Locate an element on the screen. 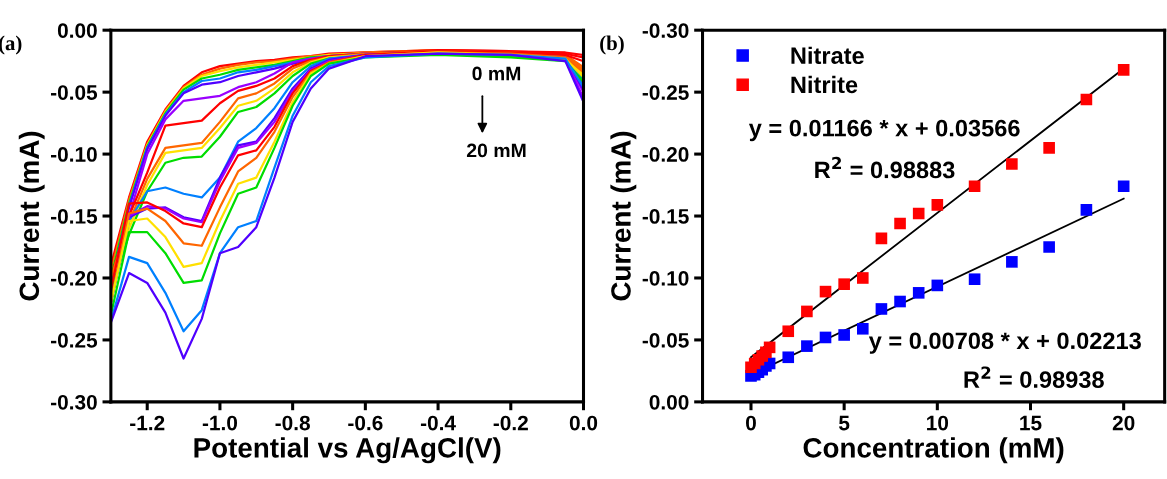 This screenshot has height=479, width=1167. x-tick-label: 0.0 is located at coordinates (583, 423).